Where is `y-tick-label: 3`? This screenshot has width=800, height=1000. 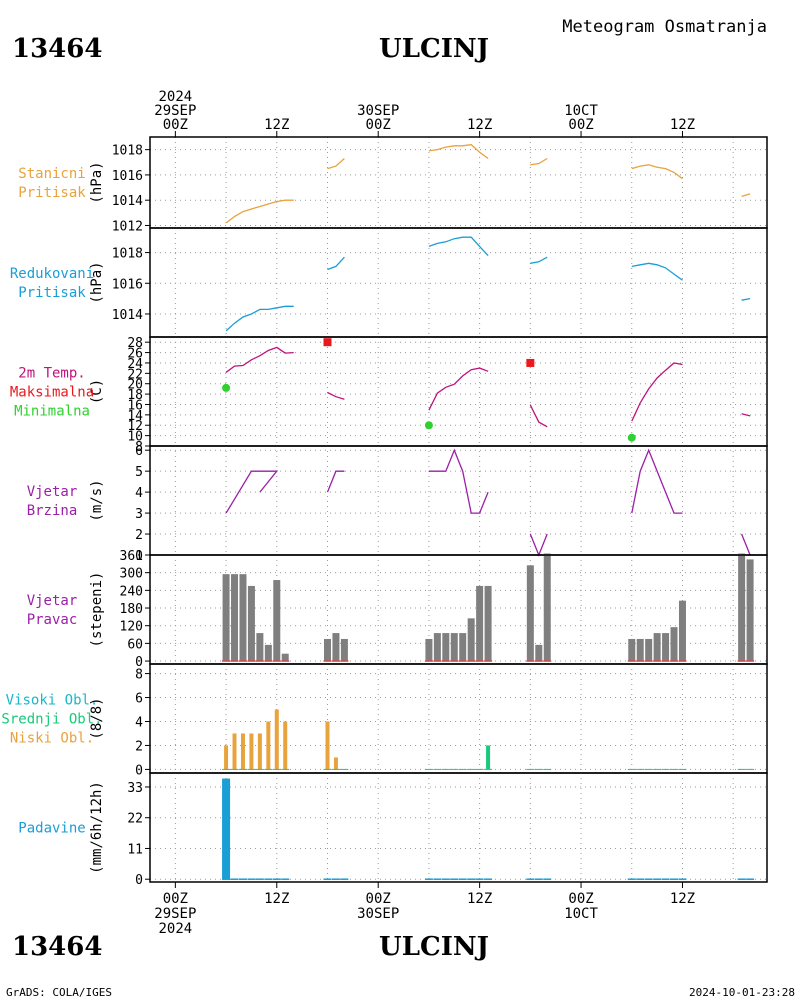 y-tick-label: 3 is located at coordinates (139, 514).